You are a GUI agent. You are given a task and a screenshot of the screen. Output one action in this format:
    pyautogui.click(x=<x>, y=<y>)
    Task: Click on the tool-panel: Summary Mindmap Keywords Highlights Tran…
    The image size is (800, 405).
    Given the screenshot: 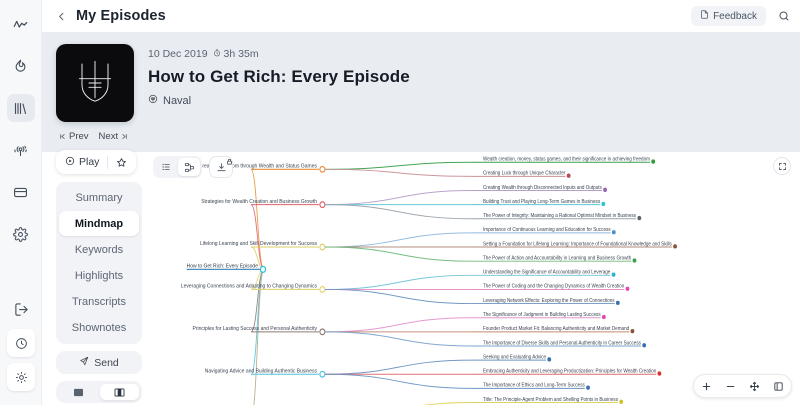 What is the action you would take?
    pyautogui.click(x=92, y=278)
    